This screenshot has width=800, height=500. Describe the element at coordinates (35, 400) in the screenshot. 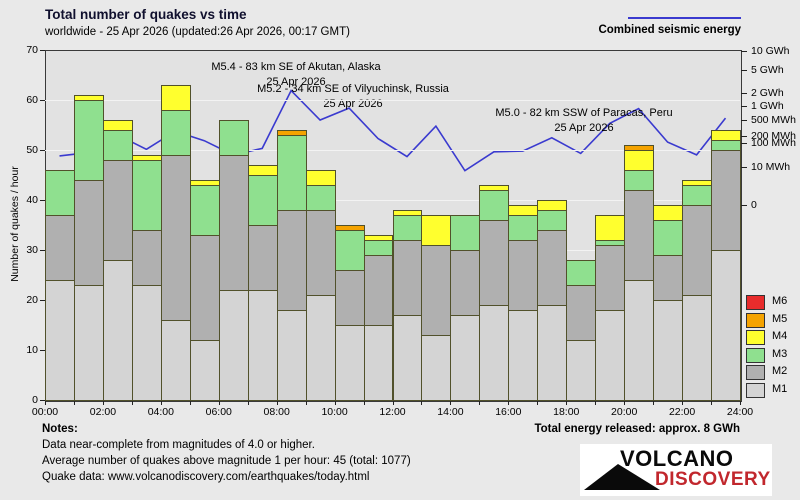

I see `y-tick-label-0: 0` at that location.